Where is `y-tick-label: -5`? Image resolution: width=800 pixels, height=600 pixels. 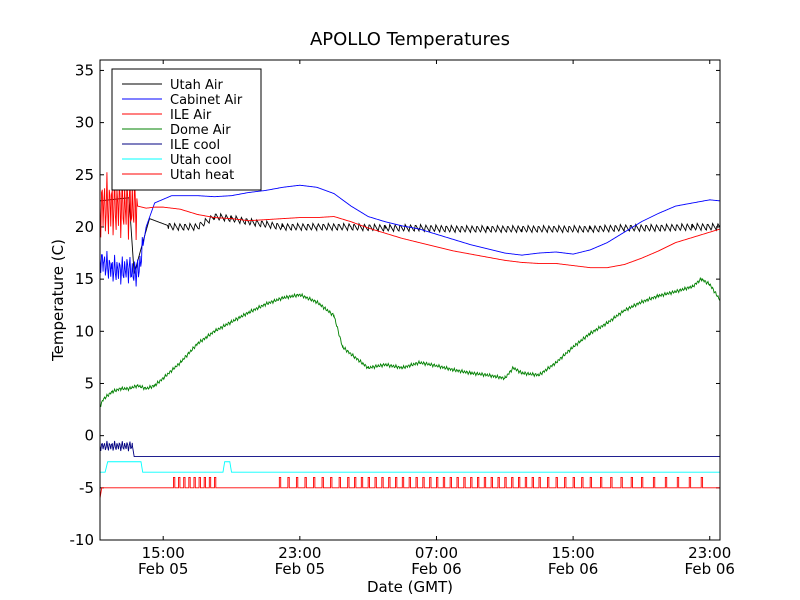
y-tick-label: -5 is located at coordinates (86, 488).